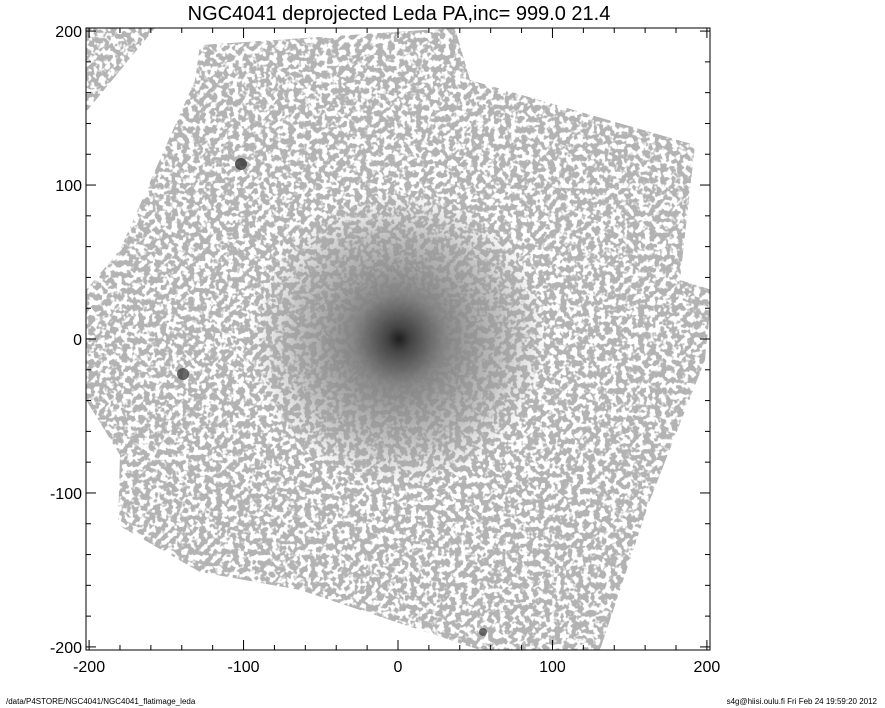 This screenshot has height=708, width=885. I want to click on y-tick-label: 200, so click(68, 32).